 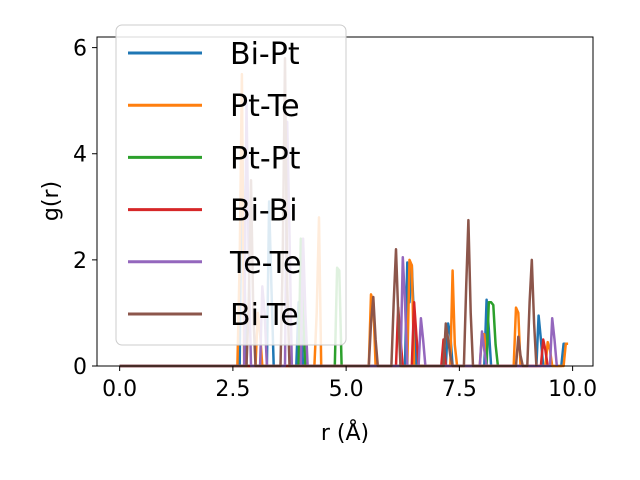 I want to click on legend-label: Te-Te, so click(x=265, y=263).